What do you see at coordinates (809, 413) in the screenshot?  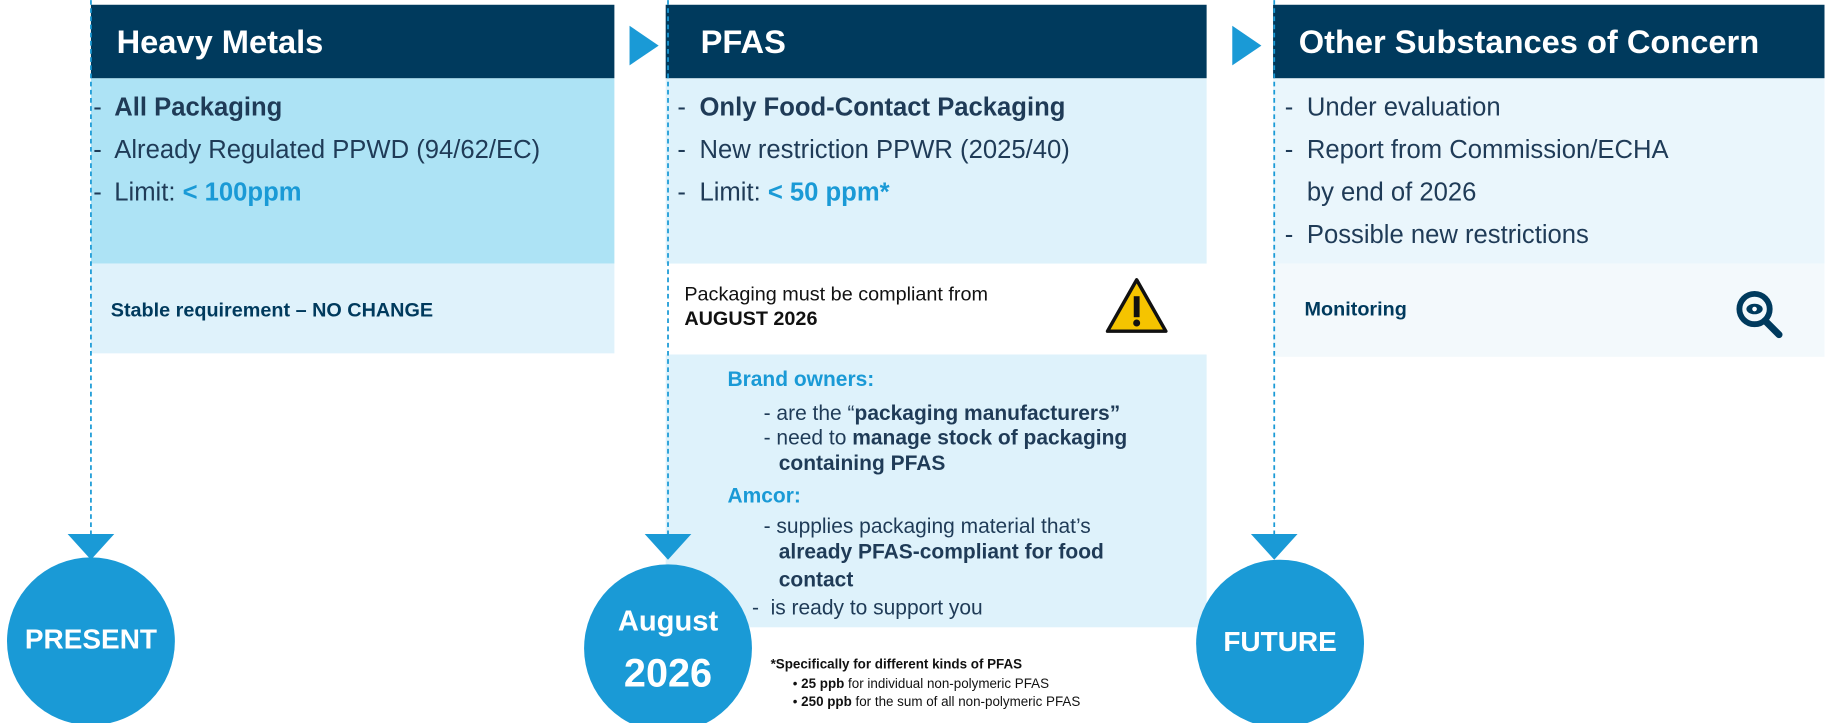 I see `text-segment: - are the “` at bounding box center [809, 413].